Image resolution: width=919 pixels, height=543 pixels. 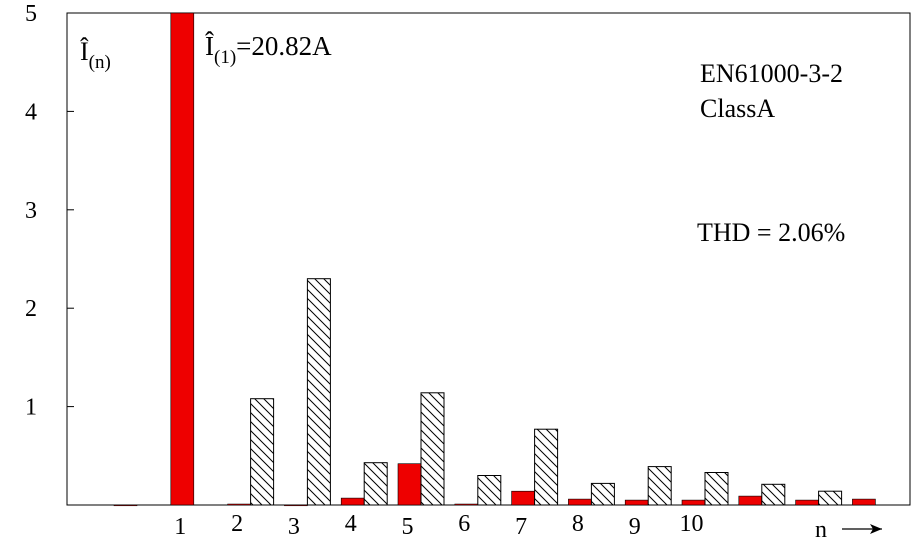 I want to click on y-tick-label: 4, so click(x=31, y=112).